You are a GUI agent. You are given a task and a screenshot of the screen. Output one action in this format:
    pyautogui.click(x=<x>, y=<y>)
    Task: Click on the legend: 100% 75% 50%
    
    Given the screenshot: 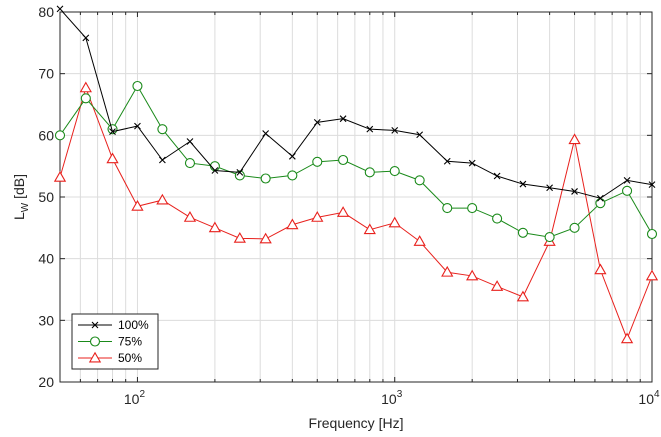 What is the action you would take?
    pyautogui.click(x=115, y=341)
    